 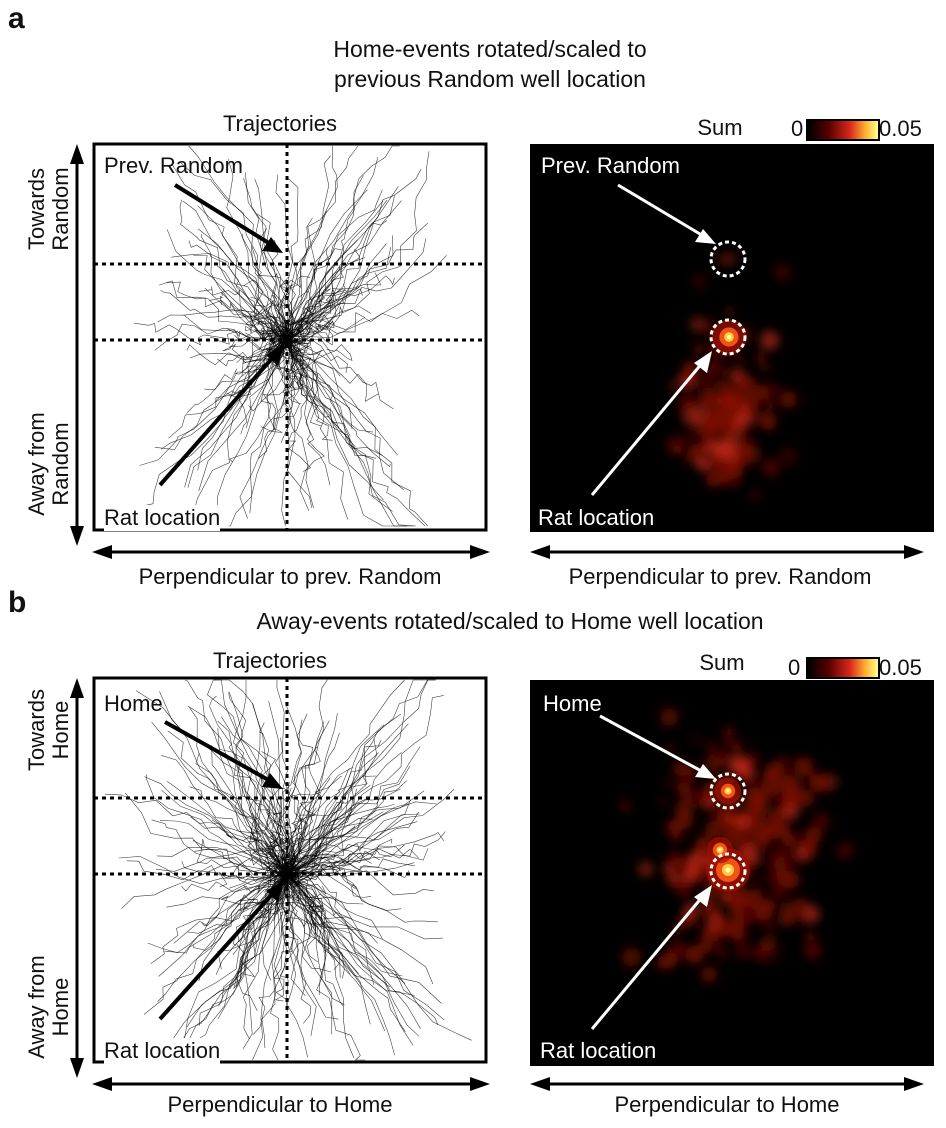 What do you see at coordinates (728, 791) in the screenshot?
I see `heat-hotspot` at bounding box center [728, 791].